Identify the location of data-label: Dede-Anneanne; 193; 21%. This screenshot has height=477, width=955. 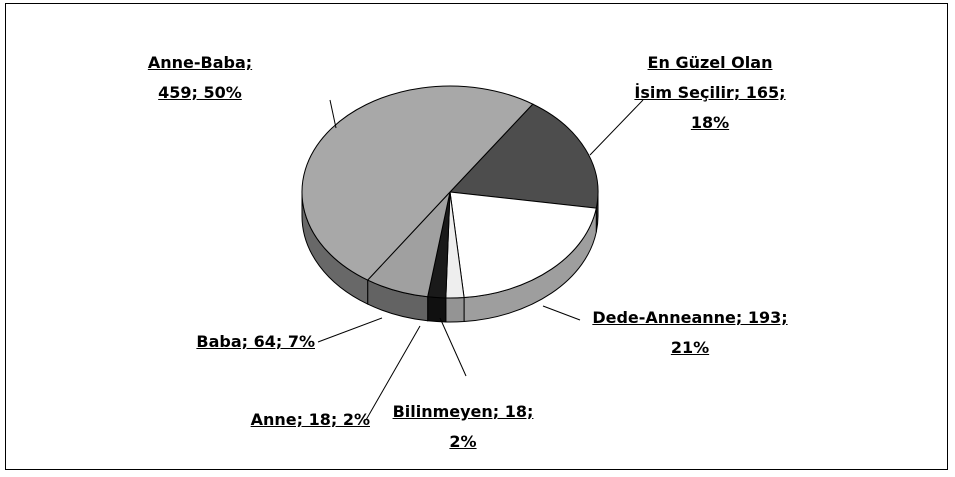
(690, 332).